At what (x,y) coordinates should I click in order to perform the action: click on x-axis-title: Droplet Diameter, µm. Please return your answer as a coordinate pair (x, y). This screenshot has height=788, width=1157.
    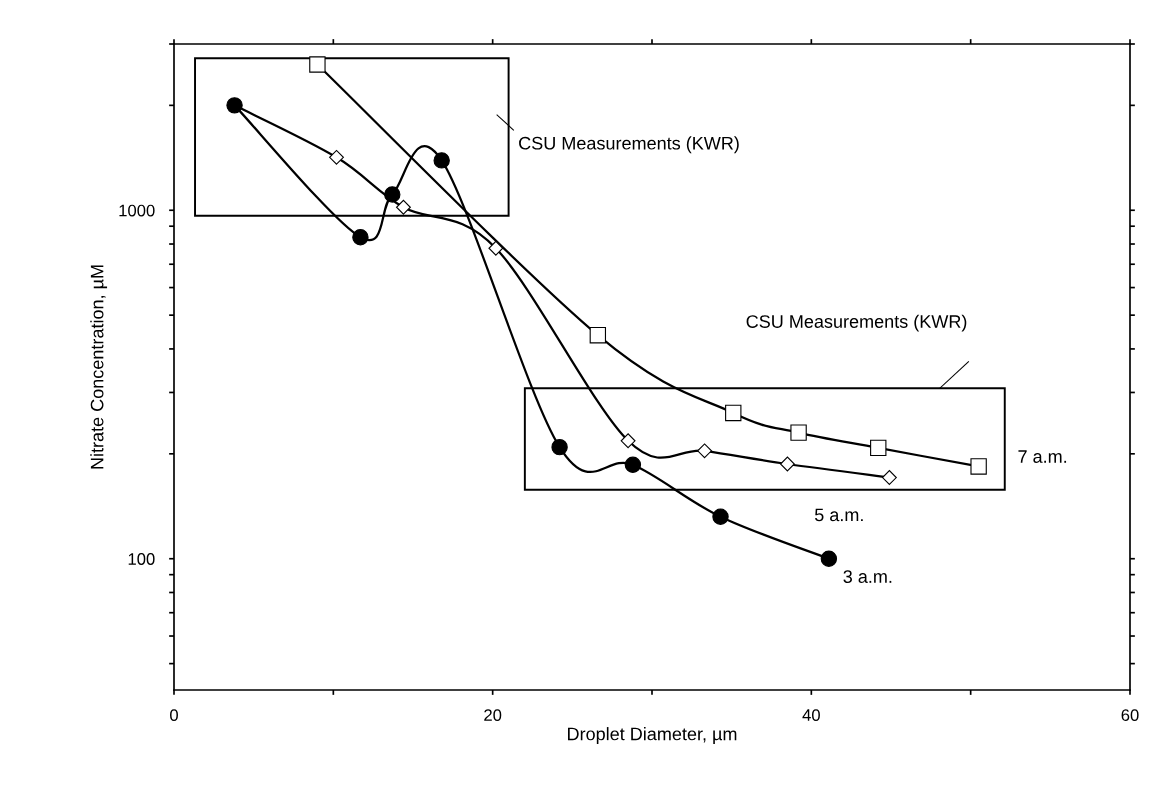
    Looking at the image, I should click on (652, 735).